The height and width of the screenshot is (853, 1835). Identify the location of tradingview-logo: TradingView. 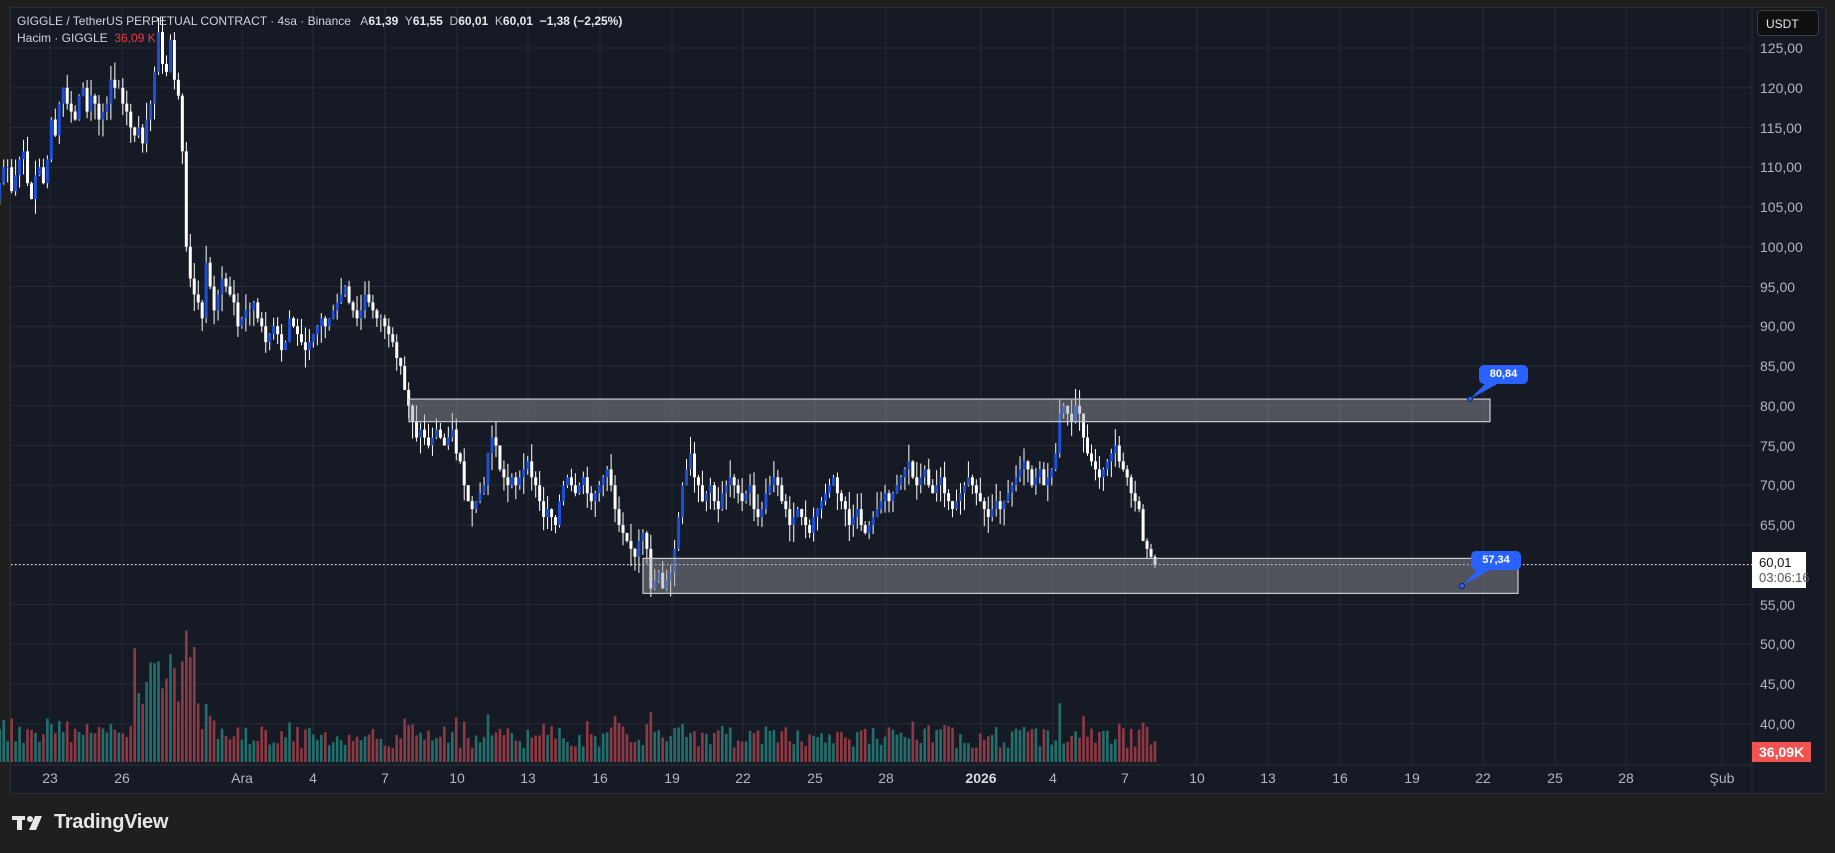
(90, 822).